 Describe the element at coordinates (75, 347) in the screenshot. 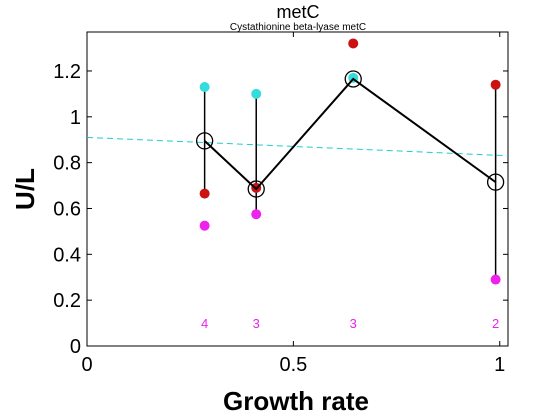

I see `y-tick-label: 0` at that location.